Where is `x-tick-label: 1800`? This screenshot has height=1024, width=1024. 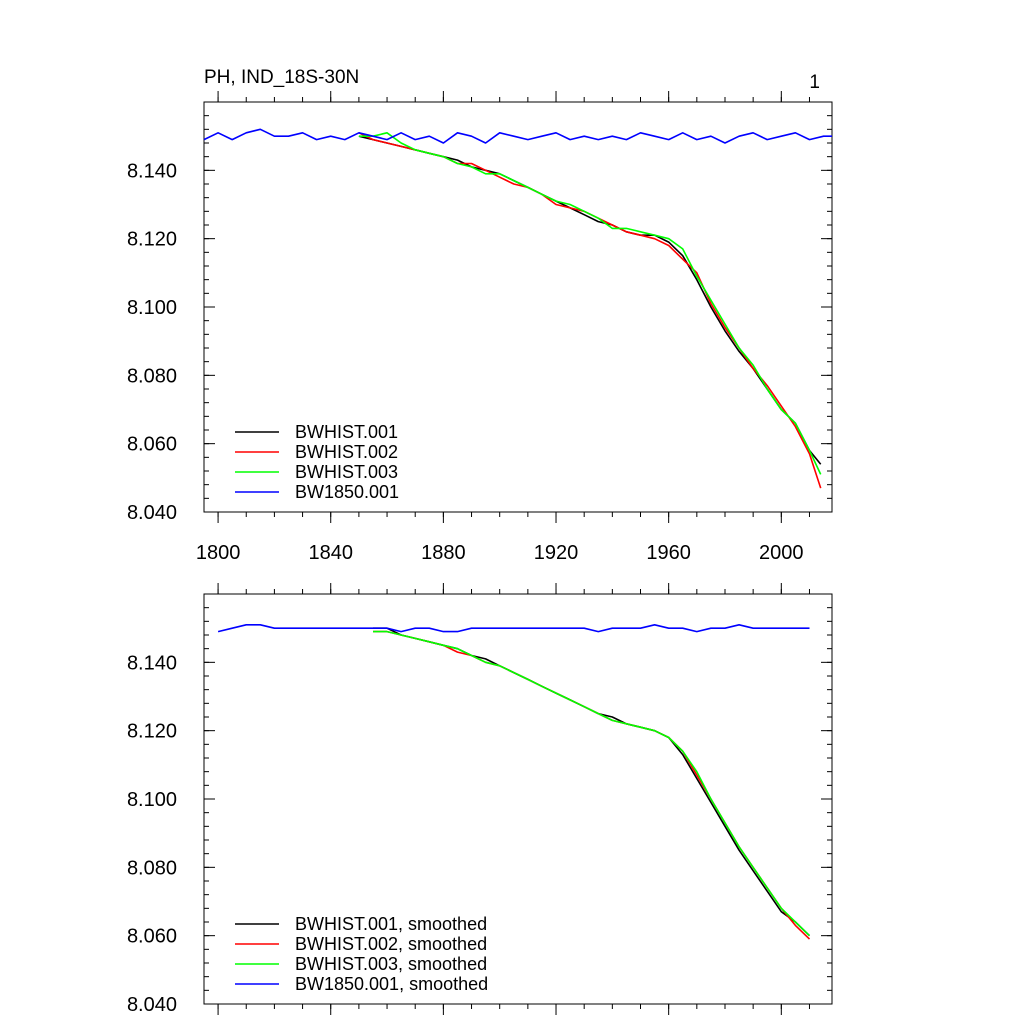 x-tick-label: 1800 is located at coordinates (218, 553).